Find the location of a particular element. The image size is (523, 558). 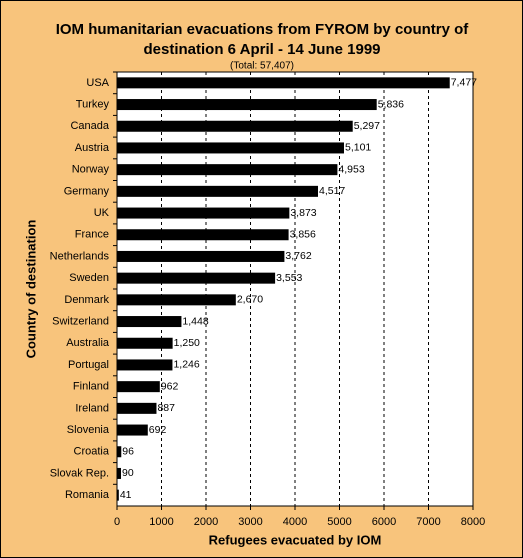

data-label: 1,448 is located at coordinates (195, 321).